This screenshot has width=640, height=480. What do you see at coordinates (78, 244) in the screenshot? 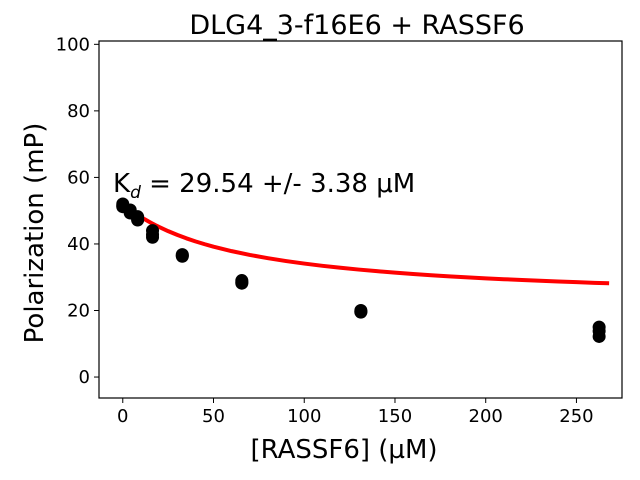
I see `y-tick-label: 40` at bounding box center [78, 244].